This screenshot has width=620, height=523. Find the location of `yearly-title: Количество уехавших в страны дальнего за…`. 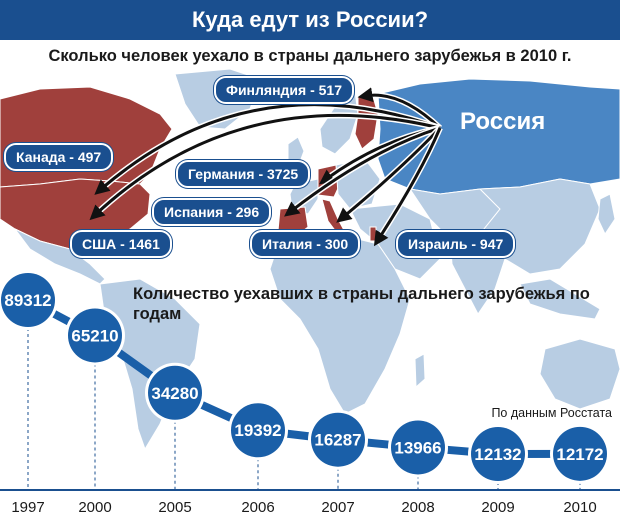

yearly-title: Количество уехавших в страны дальнего за… is located at coordinates (361, 304).